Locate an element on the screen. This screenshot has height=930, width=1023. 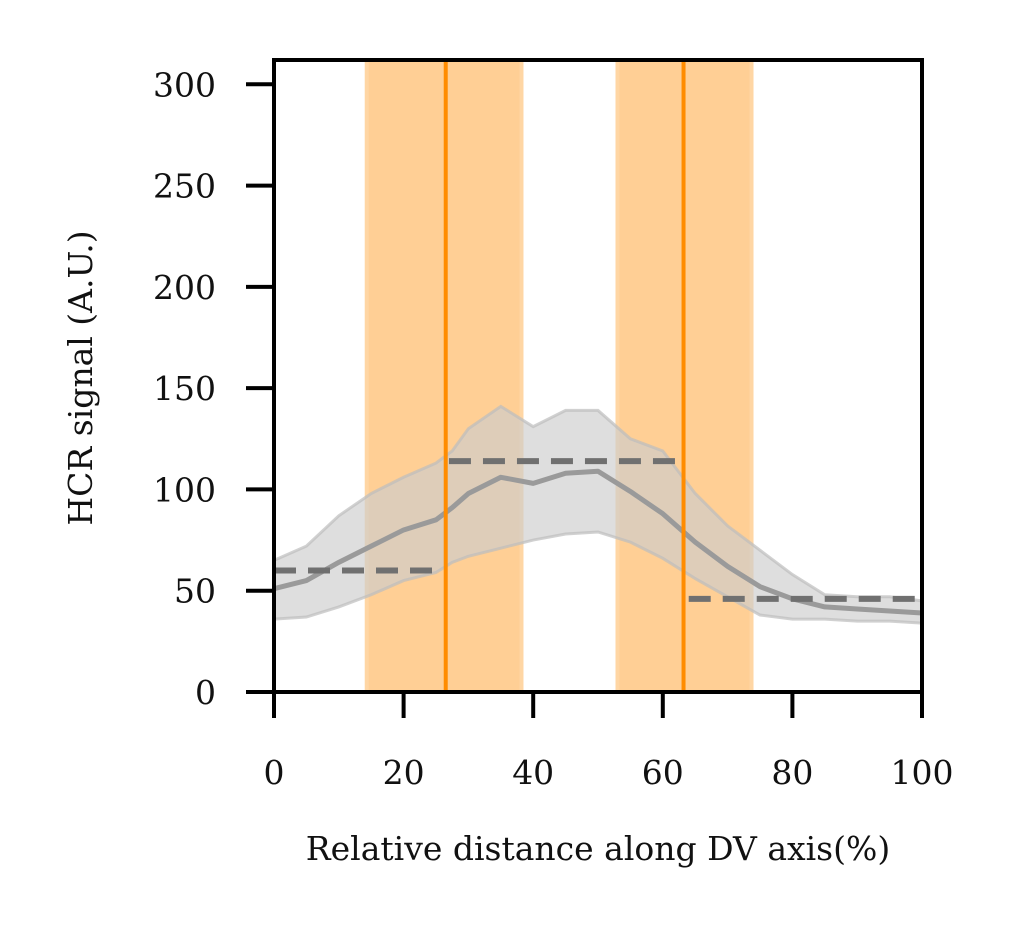
x-tick-label-20: 20 is located at coordinates (404, 772).